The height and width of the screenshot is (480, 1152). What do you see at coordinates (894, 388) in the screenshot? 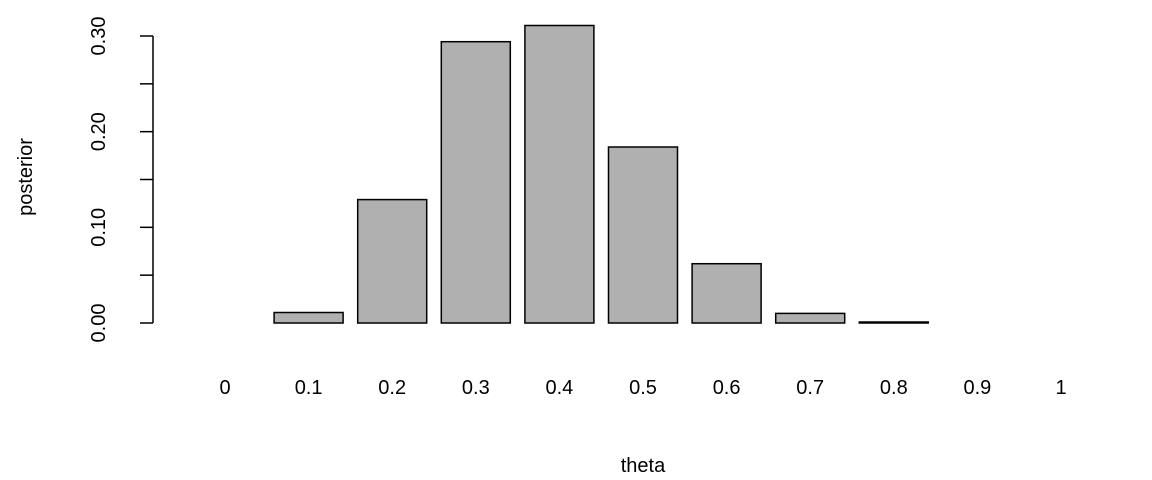
I see `x-tick-label: 0.8` at bounding box center [894, 388].